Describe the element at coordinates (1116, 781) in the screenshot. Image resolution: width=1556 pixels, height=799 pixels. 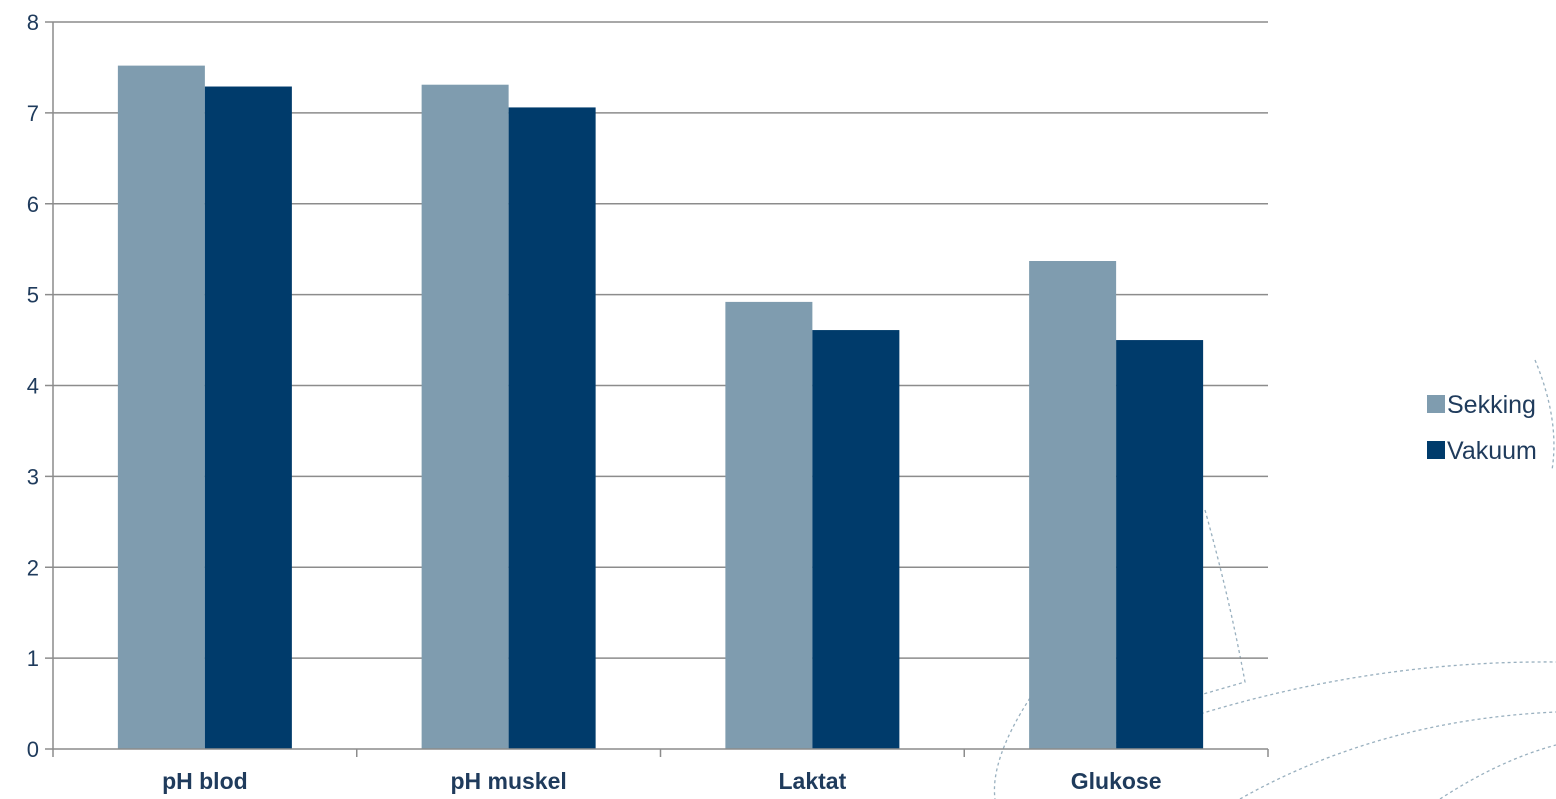
I see `x-axis-category-label: Glukose` at that location.